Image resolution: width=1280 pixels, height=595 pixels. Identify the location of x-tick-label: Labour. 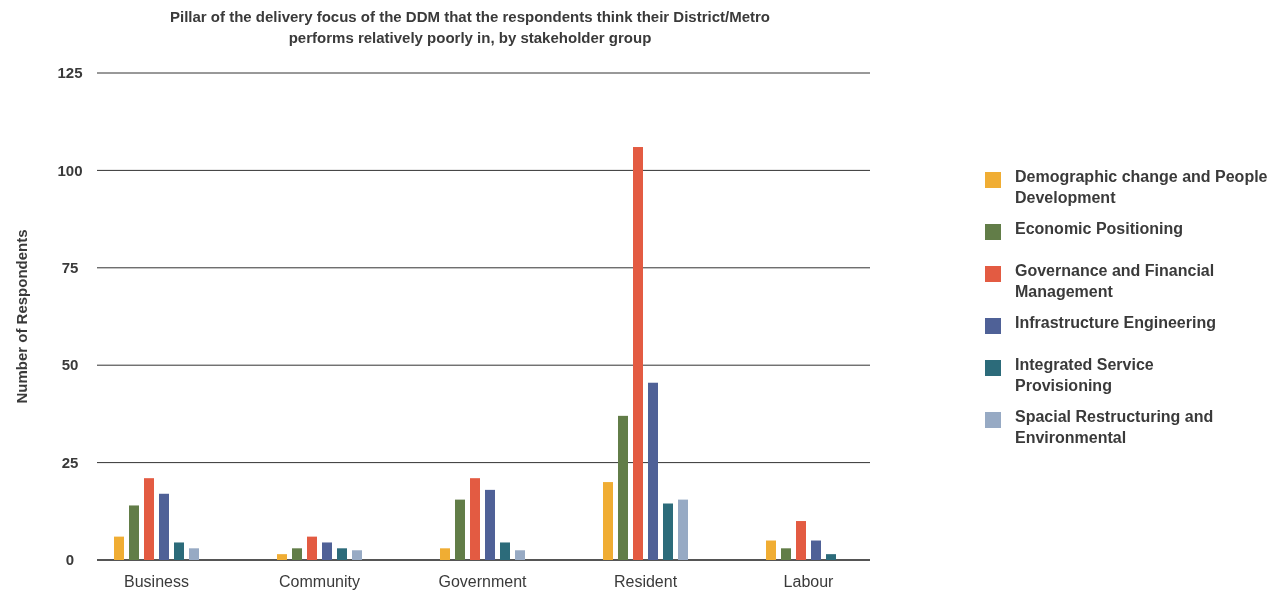
(809, 581).